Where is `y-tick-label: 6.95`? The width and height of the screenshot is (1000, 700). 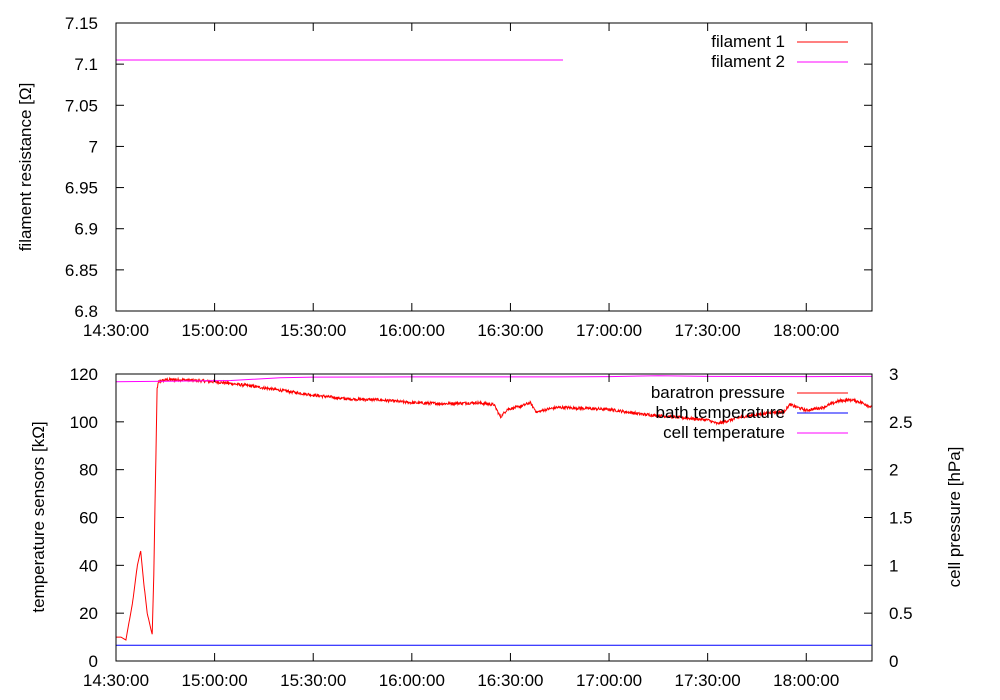
y-tick-label: 6.95 is located at coordinates (81, 188).